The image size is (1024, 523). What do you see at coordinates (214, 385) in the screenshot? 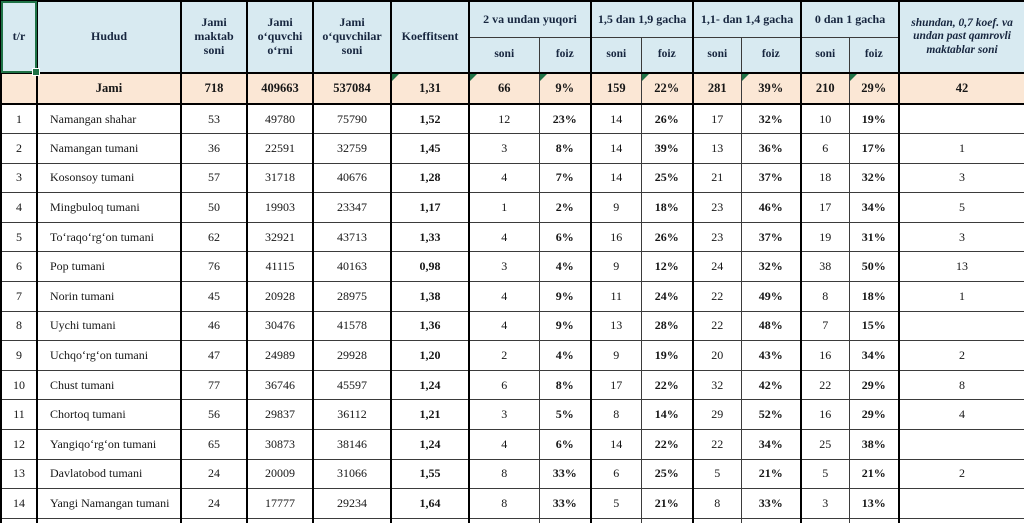
I see `cell-maktab-soni: 77` at bounding box center [214, 385].